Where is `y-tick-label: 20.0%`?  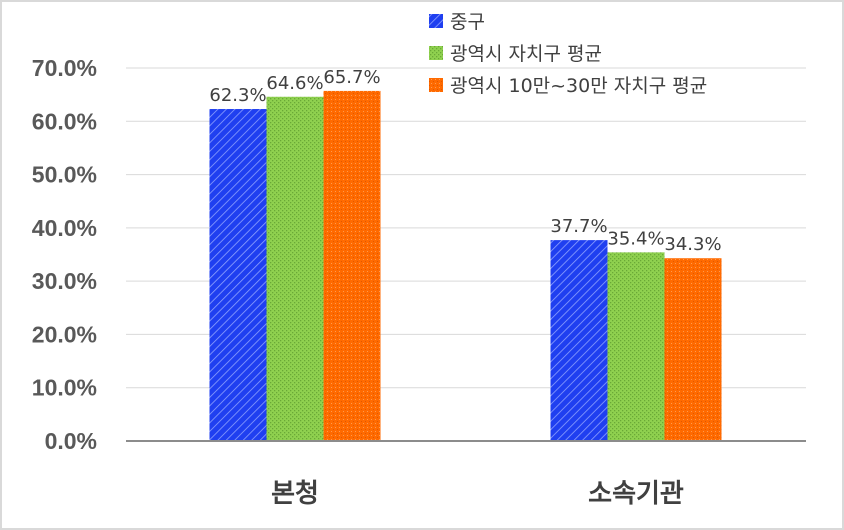
y-tick-label: 20.0% is located at coordinates (64, 334).